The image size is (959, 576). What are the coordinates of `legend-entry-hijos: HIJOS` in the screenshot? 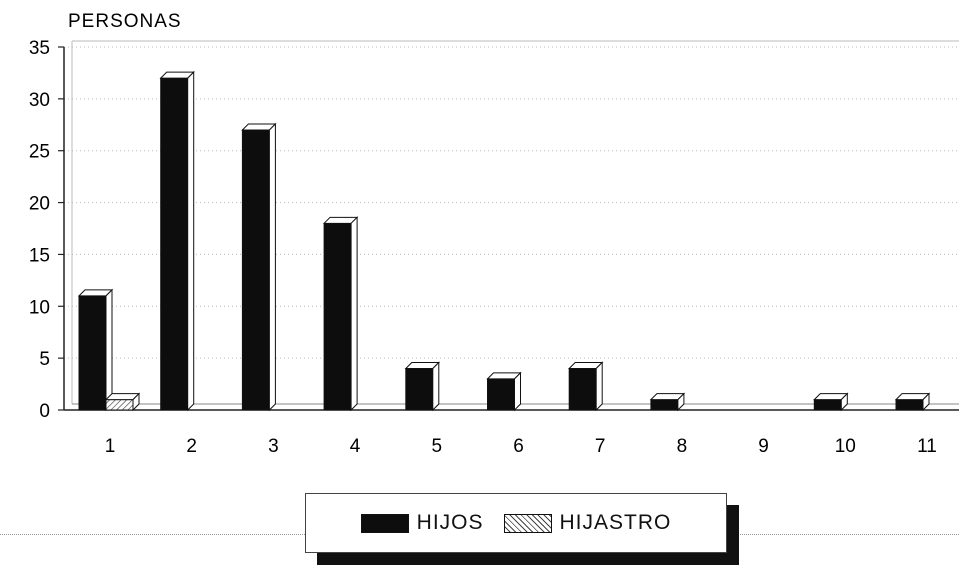 It's located at (422, 523).